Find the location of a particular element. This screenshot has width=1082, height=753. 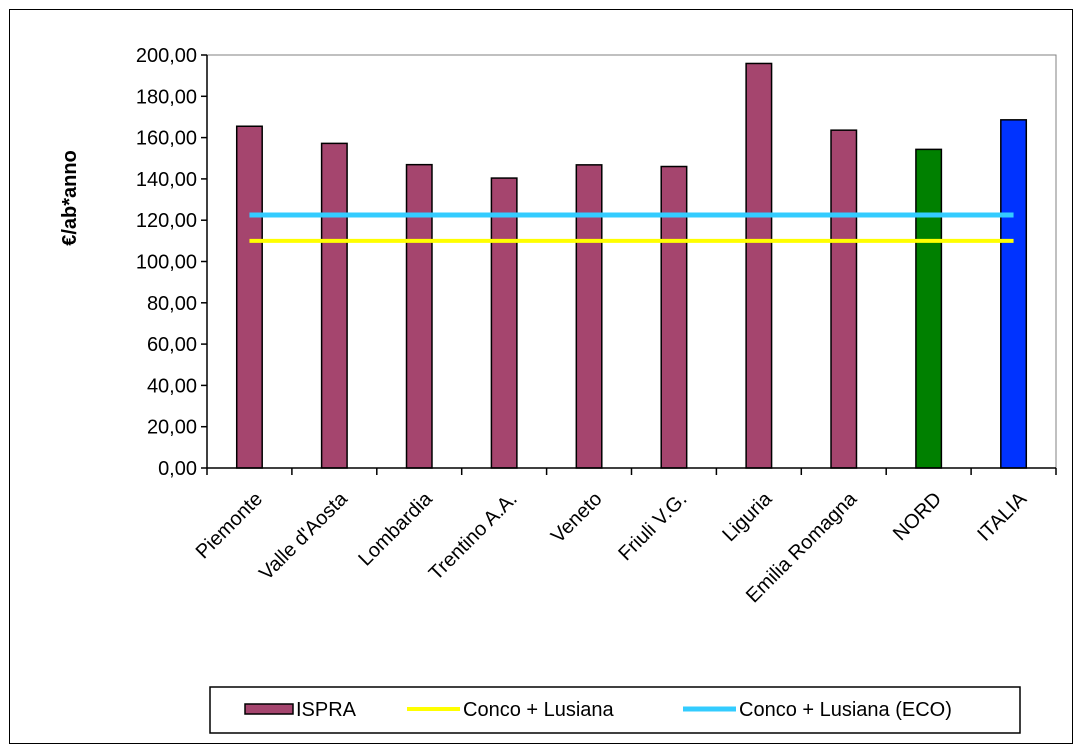

bar-italia is located at coordinates (1014, 294).